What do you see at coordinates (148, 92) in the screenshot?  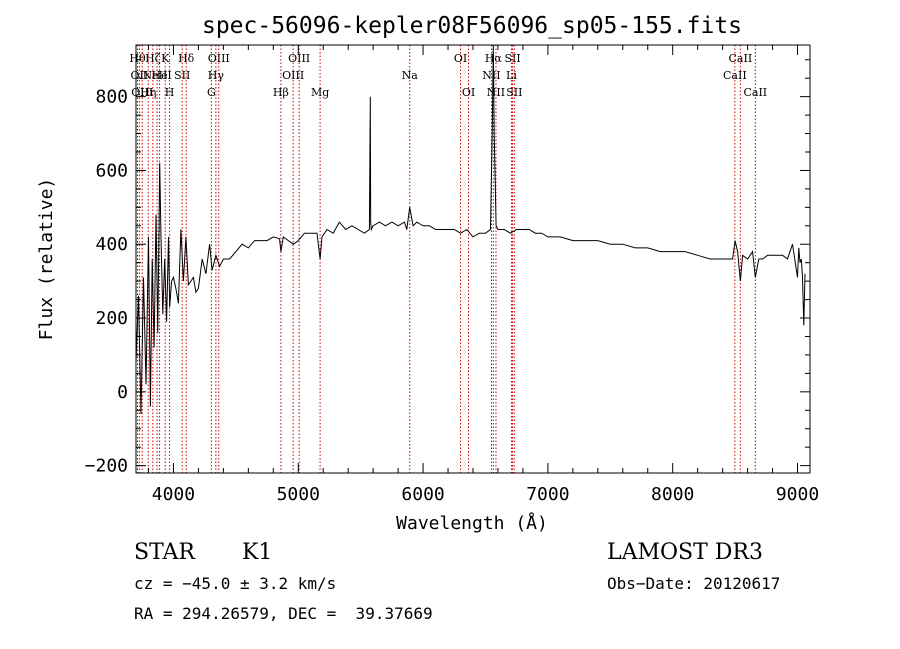 I see `marker-label: Hη` at bounding box center [148, 92].